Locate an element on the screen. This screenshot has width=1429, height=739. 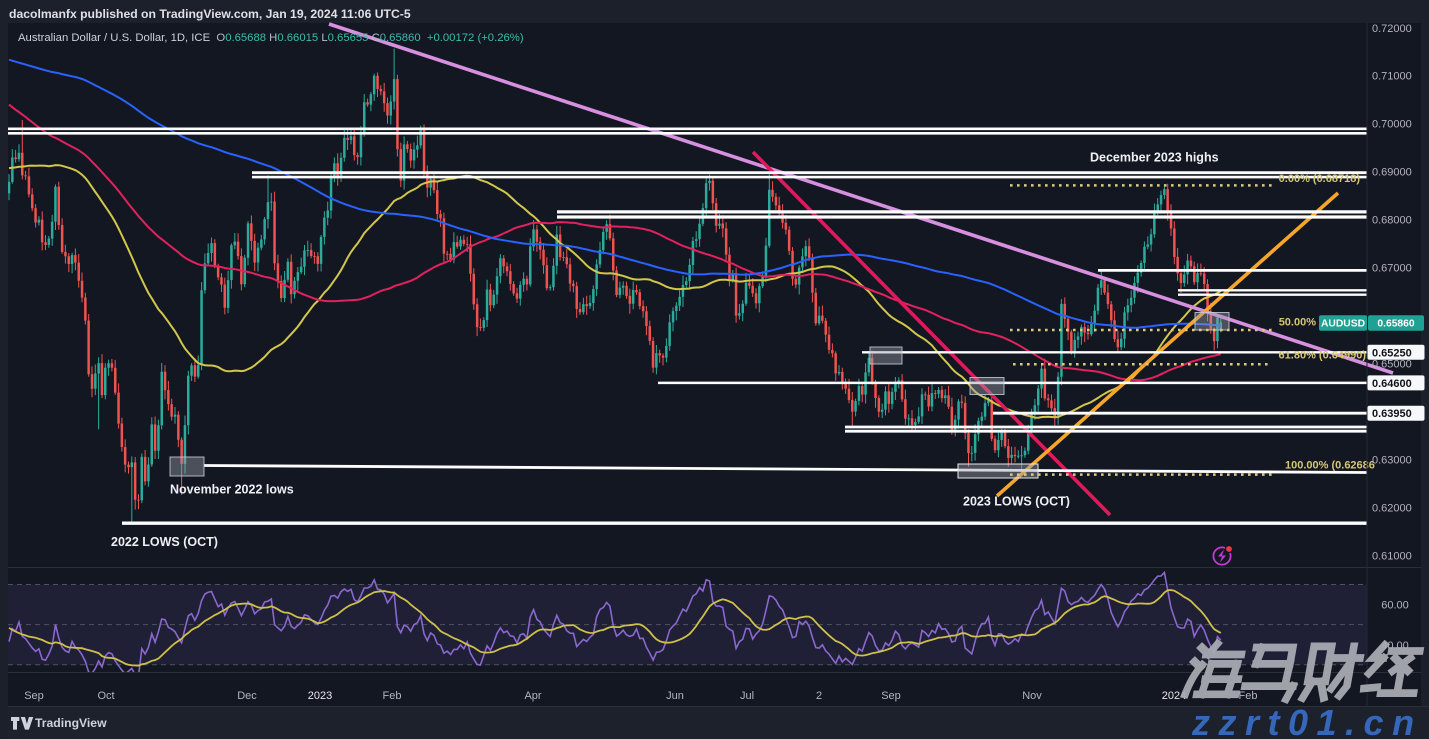
svg-text: 0.70000 is located at coordinates (1392, 125).